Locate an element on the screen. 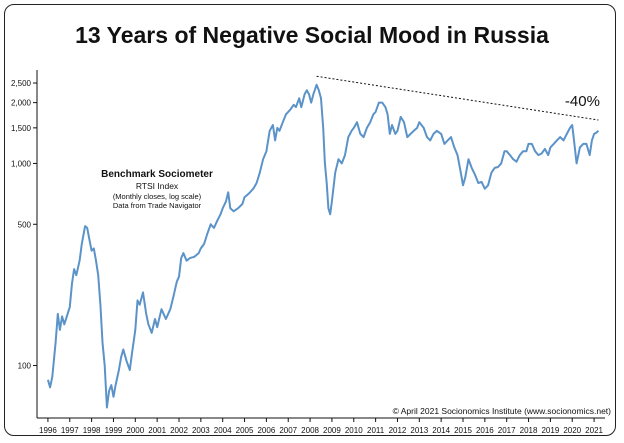 Image resolution: width=624 pixels, height=443 pixels. y-tick: 1,500 is located at coordinates (24, 128).